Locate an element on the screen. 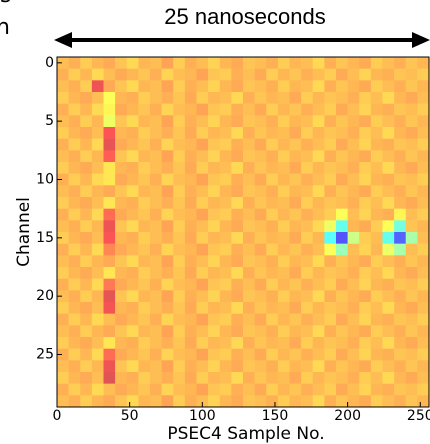  clipped-text: n is located at coordinates (5, 27).